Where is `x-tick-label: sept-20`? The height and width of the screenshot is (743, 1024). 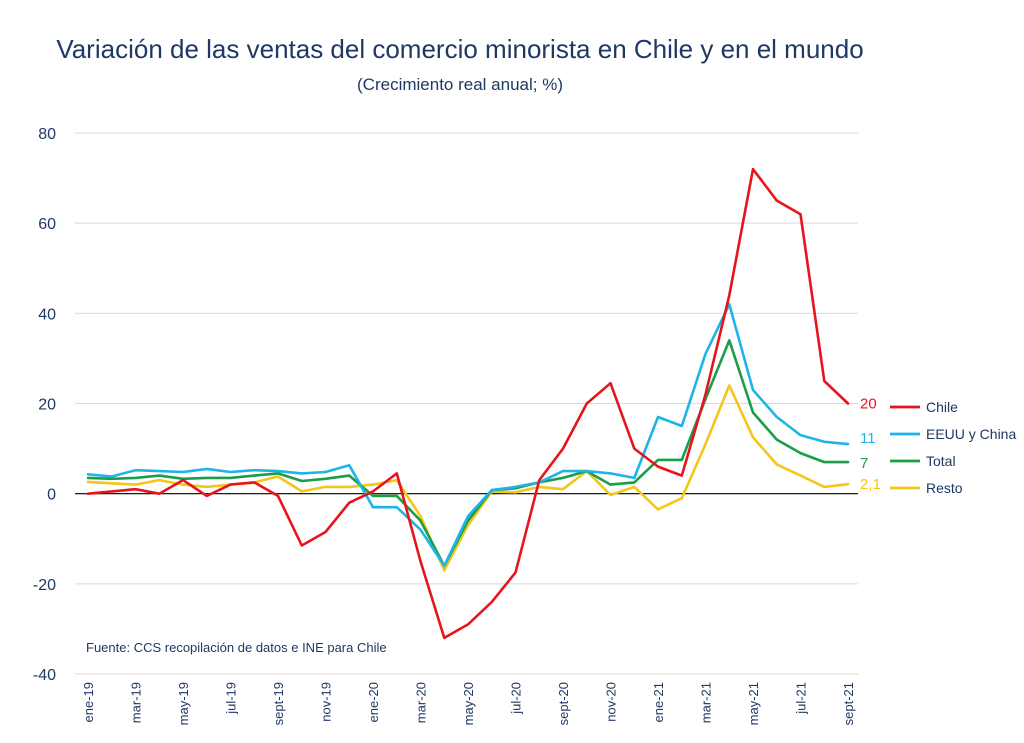 x-tick-label: sept-20 is located at coordinates (563, 703).